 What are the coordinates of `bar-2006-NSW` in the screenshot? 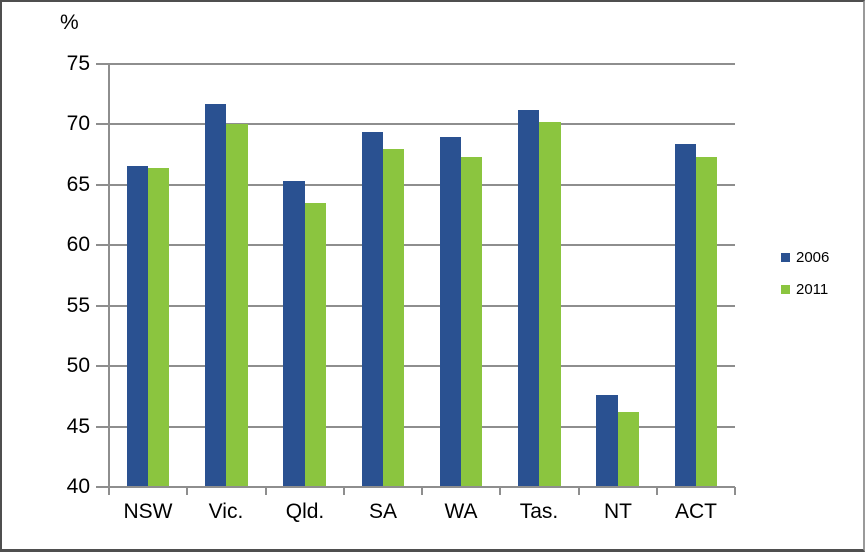 It's located at (137, 326).